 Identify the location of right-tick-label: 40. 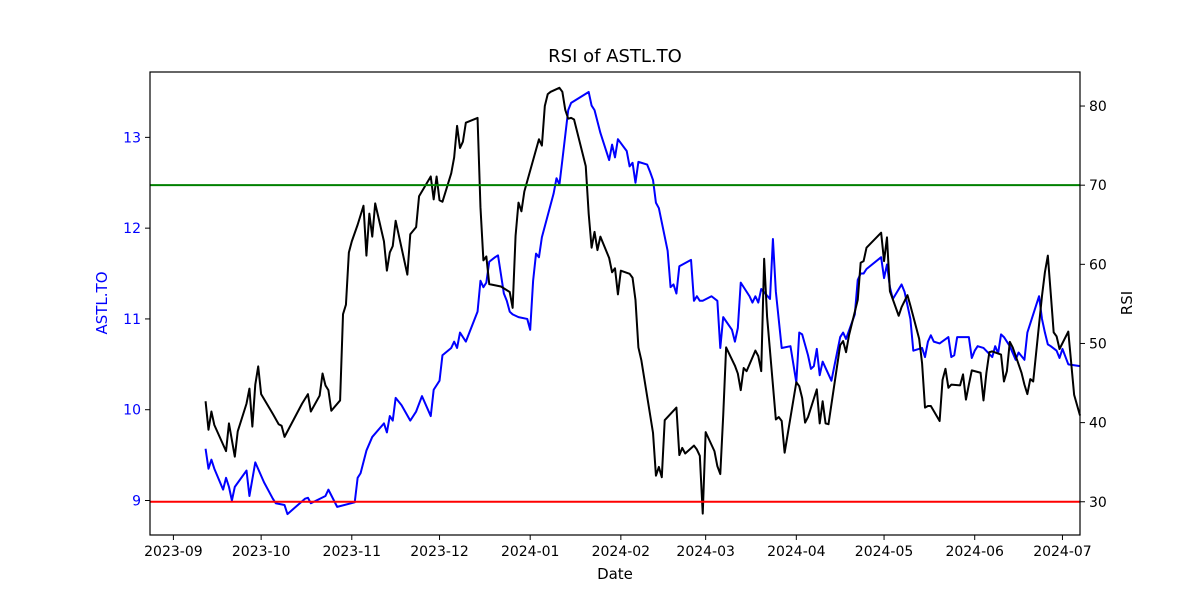
(1098, 424).